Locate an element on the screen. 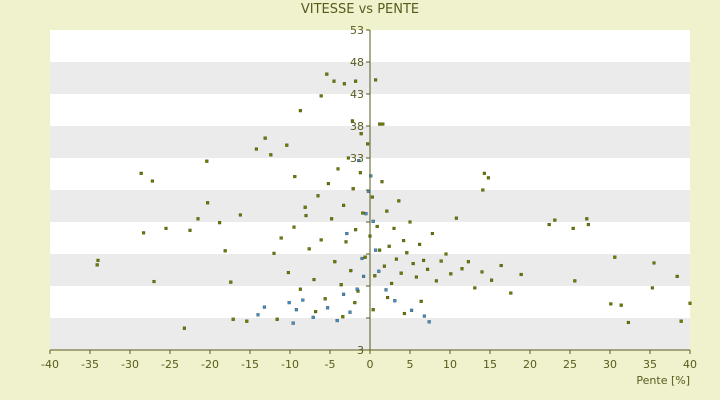 The image size is (720, 400). y-tick-label: 53 is located at coordinates (357, 30).